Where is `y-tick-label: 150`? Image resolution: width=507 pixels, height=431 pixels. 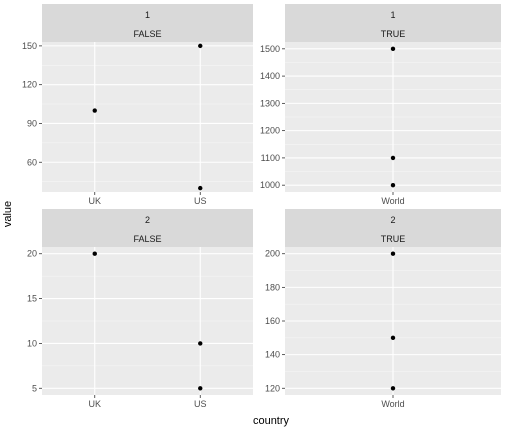
y-tick-label: 150 is located at coordinates (29, 46).